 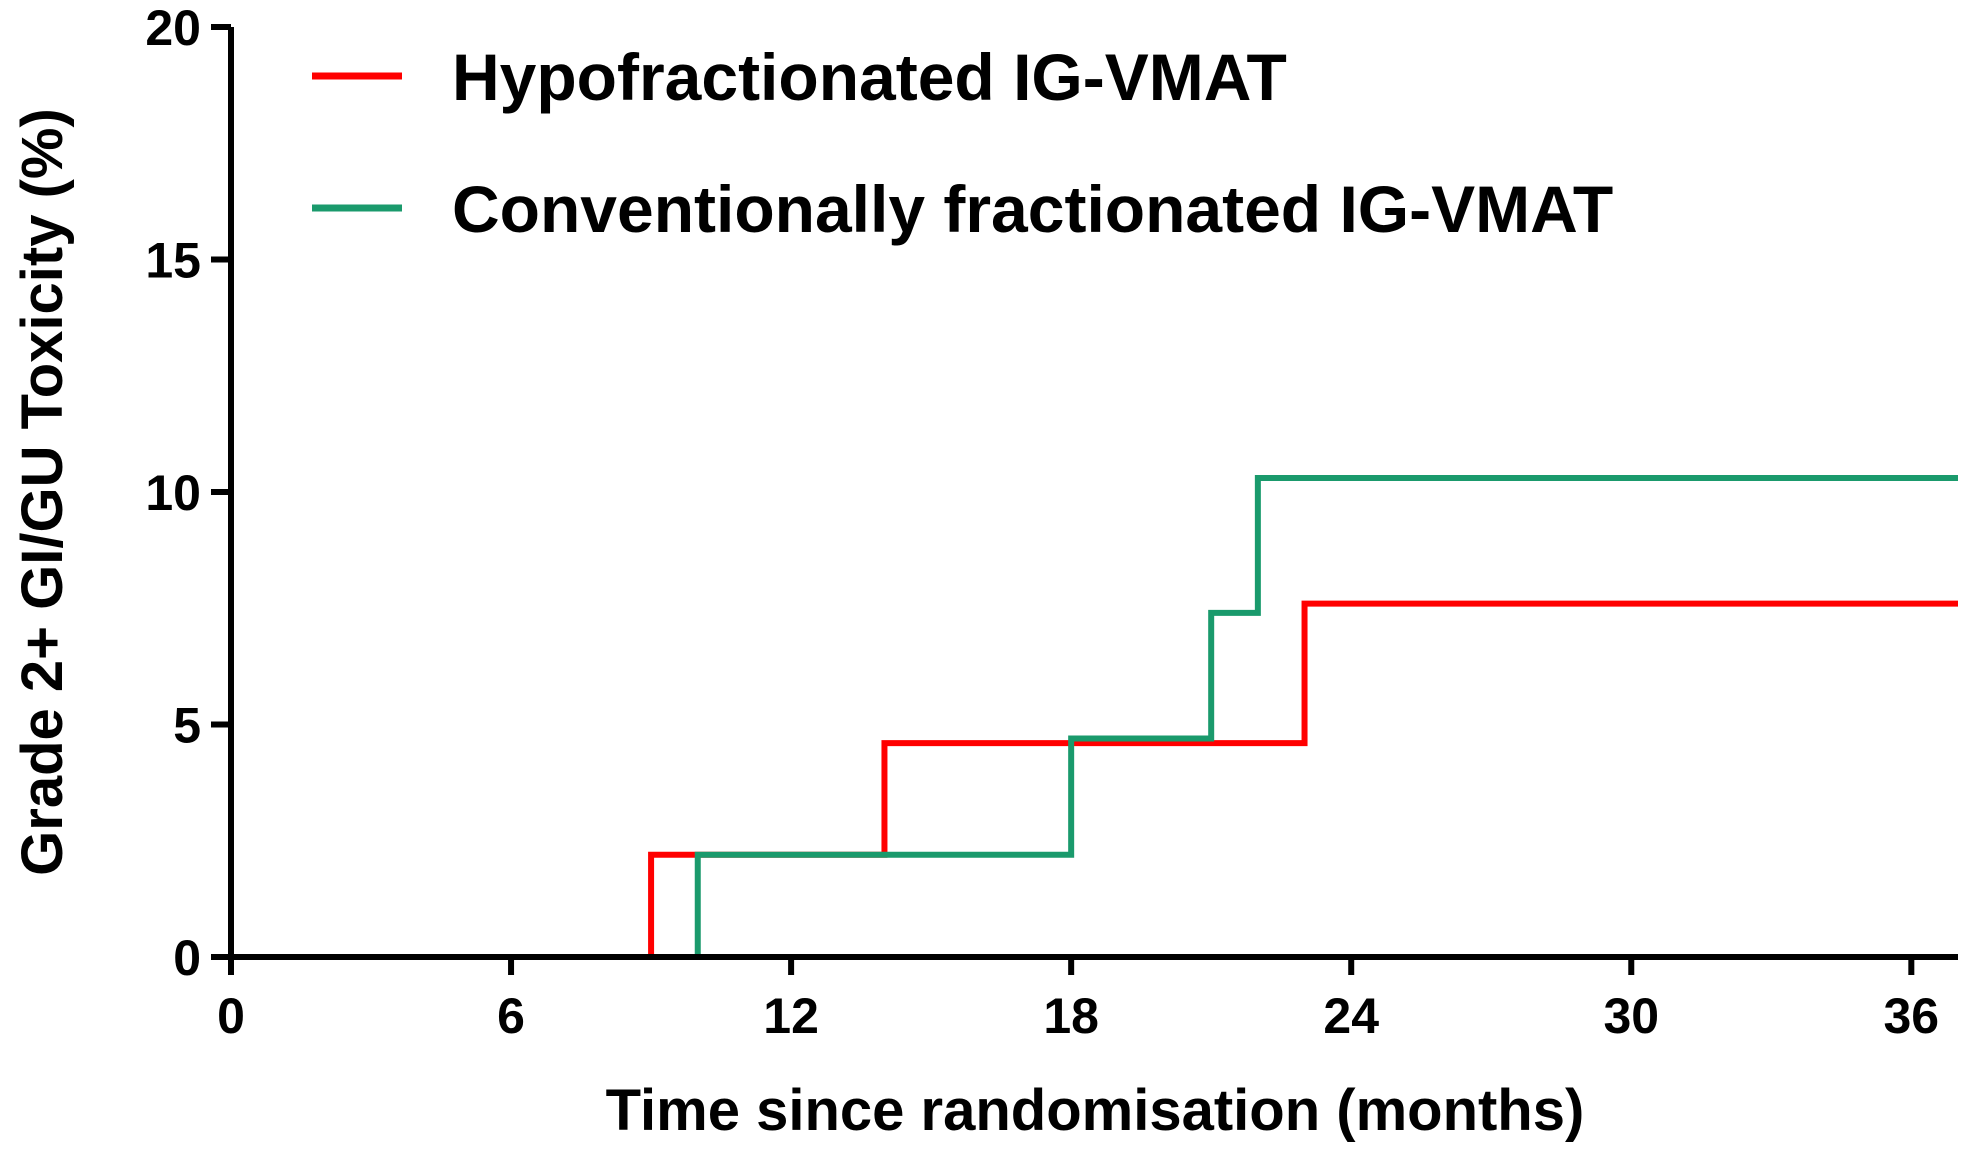 I want to click on x-tick-label: 0, so click(x=231, y=1016).